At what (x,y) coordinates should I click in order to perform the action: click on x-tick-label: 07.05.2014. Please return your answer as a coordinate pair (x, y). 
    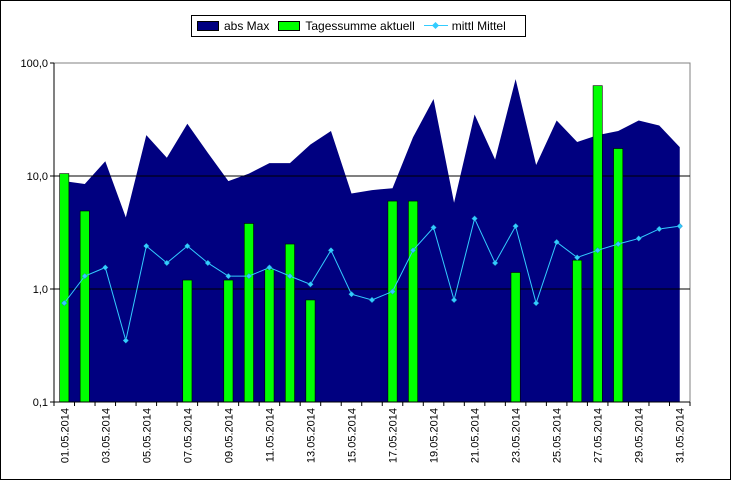
    Looking at the image, I should click on (188, 435).